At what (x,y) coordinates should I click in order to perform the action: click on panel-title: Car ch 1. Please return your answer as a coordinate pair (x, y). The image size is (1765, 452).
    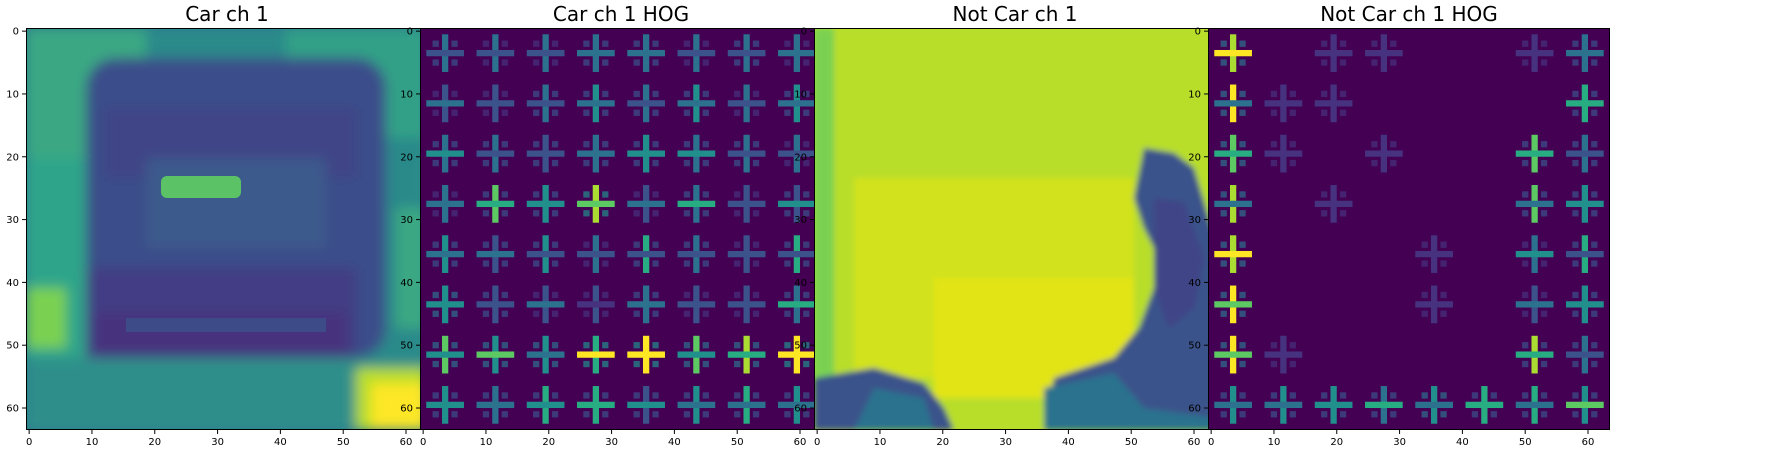
    Looking at the image, I should click on (227, 14).